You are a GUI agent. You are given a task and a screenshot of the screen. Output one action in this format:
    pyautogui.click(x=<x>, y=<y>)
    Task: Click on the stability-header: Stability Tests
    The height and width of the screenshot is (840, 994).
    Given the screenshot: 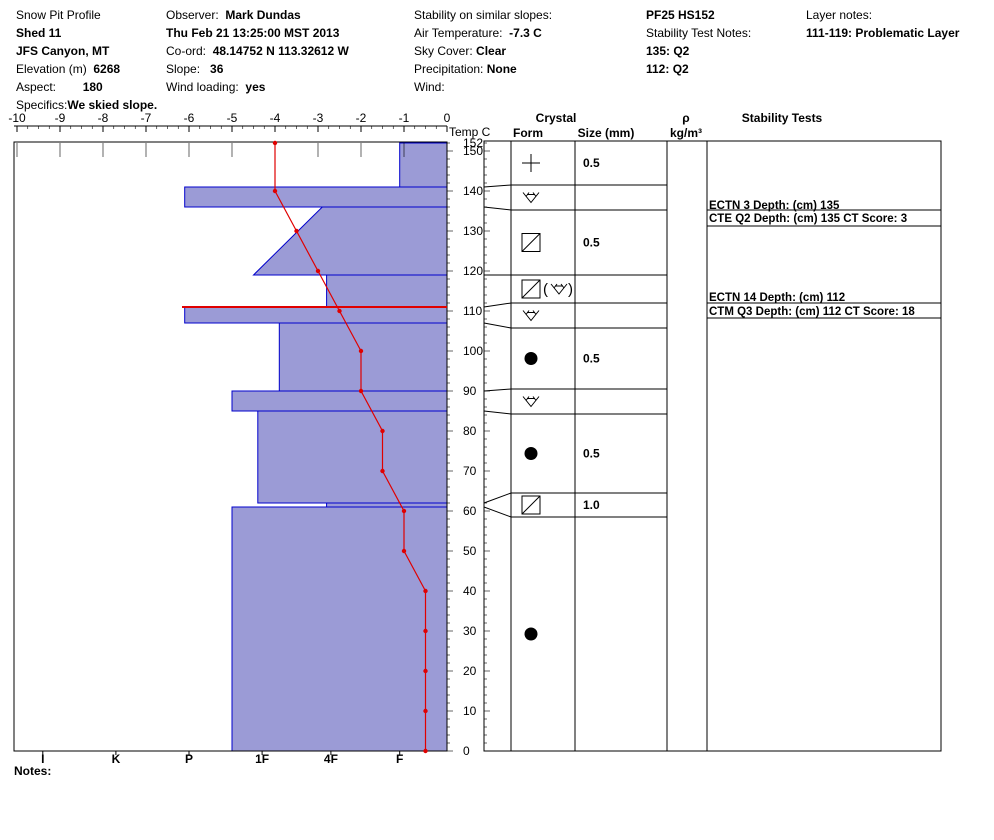 What is the action you would take?
    pyautogui.click(x=782, y=118)
    